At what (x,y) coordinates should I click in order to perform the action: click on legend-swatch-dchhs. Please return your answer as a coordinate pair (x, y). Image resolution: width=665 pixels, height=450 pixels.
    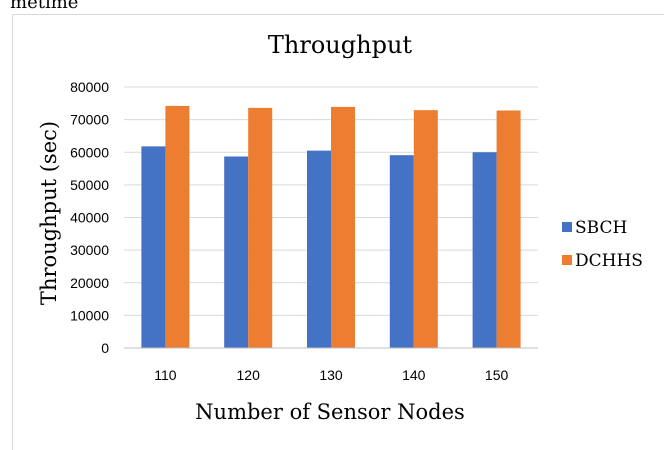
    Looking at the image, I should click on (567, 260).